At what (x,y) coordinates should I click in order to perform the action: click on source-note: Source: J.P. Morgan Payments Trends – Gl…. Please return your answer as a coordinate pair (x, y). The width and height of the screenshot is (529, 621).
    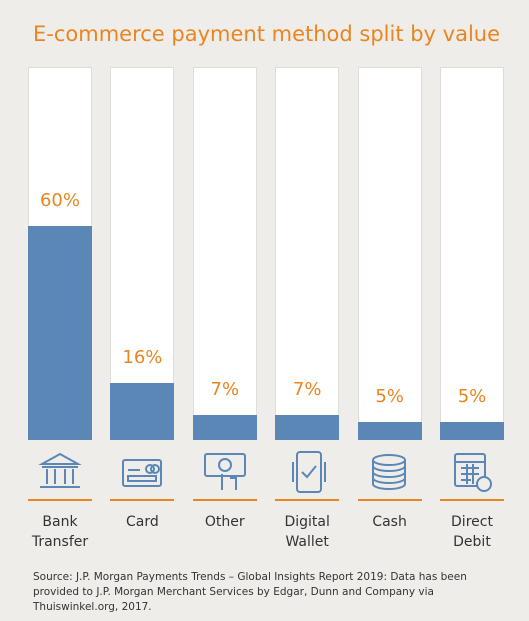
    Looking at the image, I should click on (250, 592).